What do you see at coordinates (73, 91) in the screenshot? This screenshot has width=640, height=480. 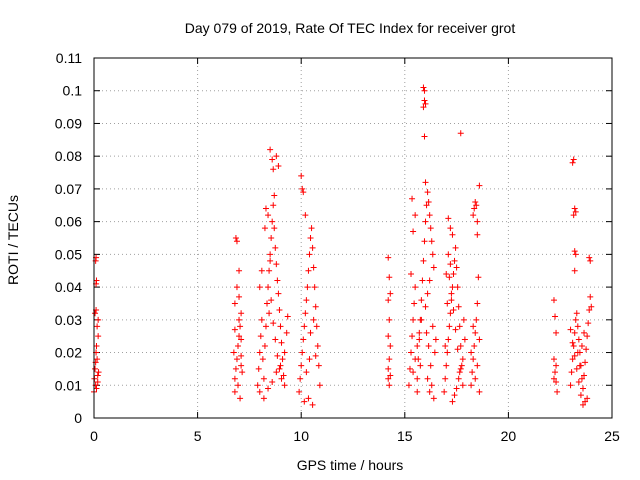 I see `y-tick-label: 0.1` at bounding box center [73, 91].